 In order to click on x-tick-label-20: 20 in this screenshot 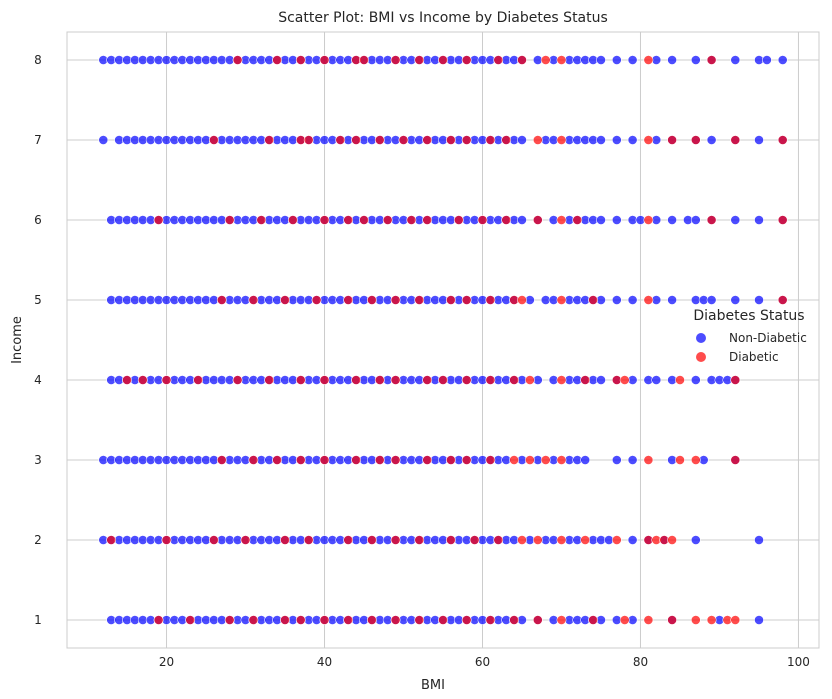, I will do `click(166, 662)`.